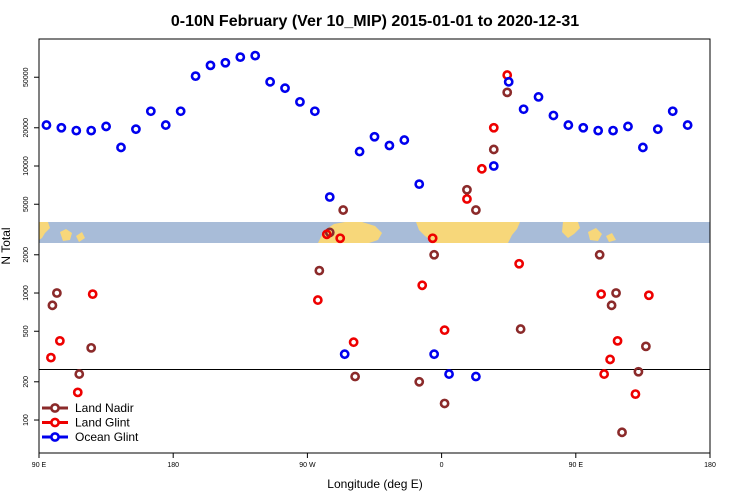  I want to click on map-land-africa, so click(468, 232).